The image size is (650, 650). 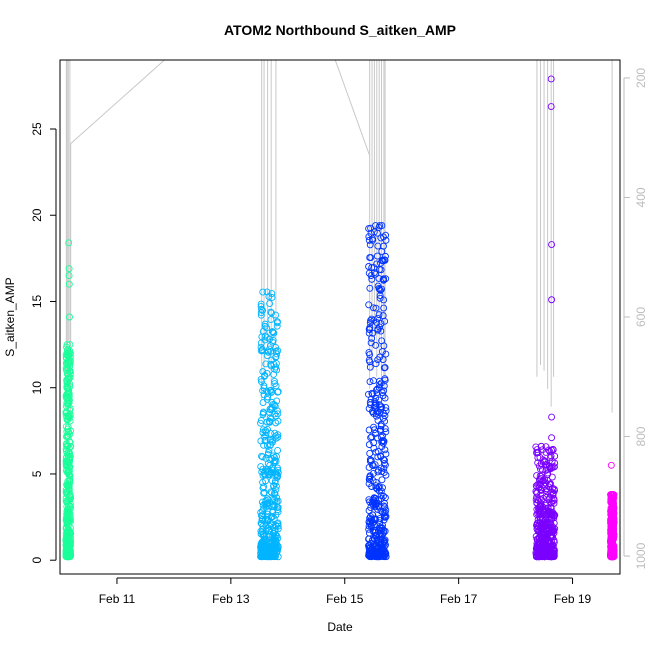 I want to click on y2-tick-label: 1000, so click(x=641, y=555).